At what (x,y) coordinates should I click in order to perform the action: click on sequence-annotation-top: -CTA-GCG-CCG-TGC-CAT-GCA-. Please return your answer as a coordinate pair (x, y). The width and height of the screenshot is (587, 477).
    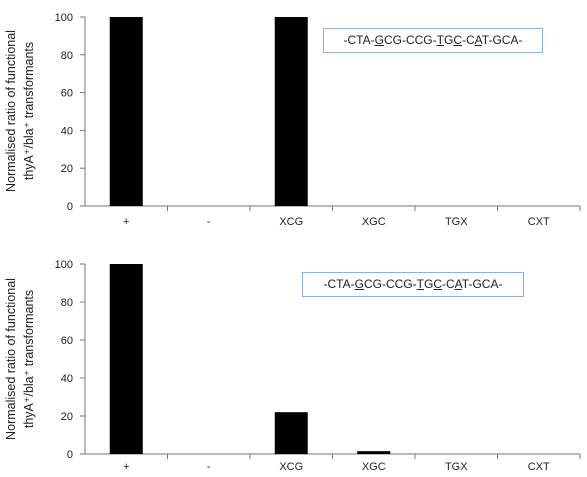
    Looking at the image, I should click on (433, 40).